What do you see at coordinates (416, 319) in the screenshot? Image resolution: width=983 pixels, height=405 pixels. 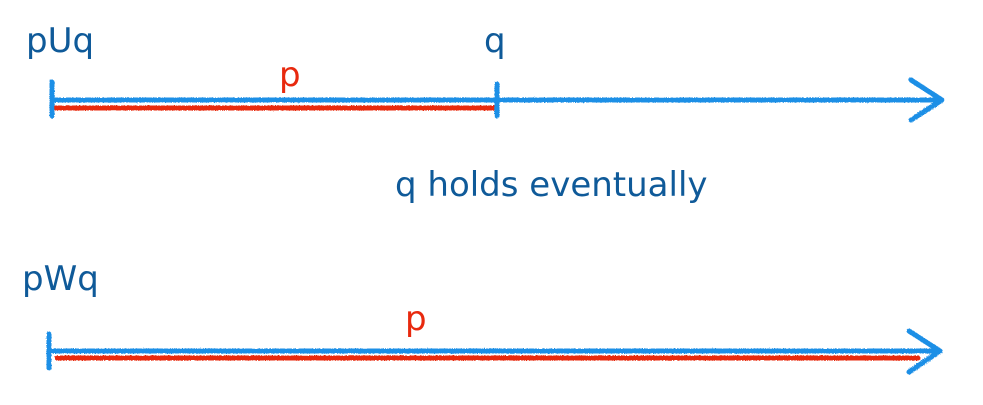 I see `weak-until-p-label: p` at bounding box center [416, 319].